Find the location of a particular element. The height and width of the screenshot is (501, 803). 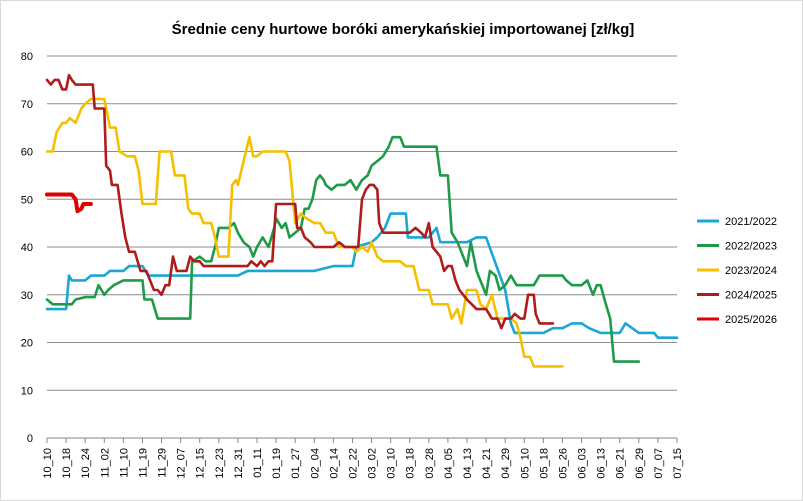

x-tick-label: 04_05 is located at coordinates (449, 463).